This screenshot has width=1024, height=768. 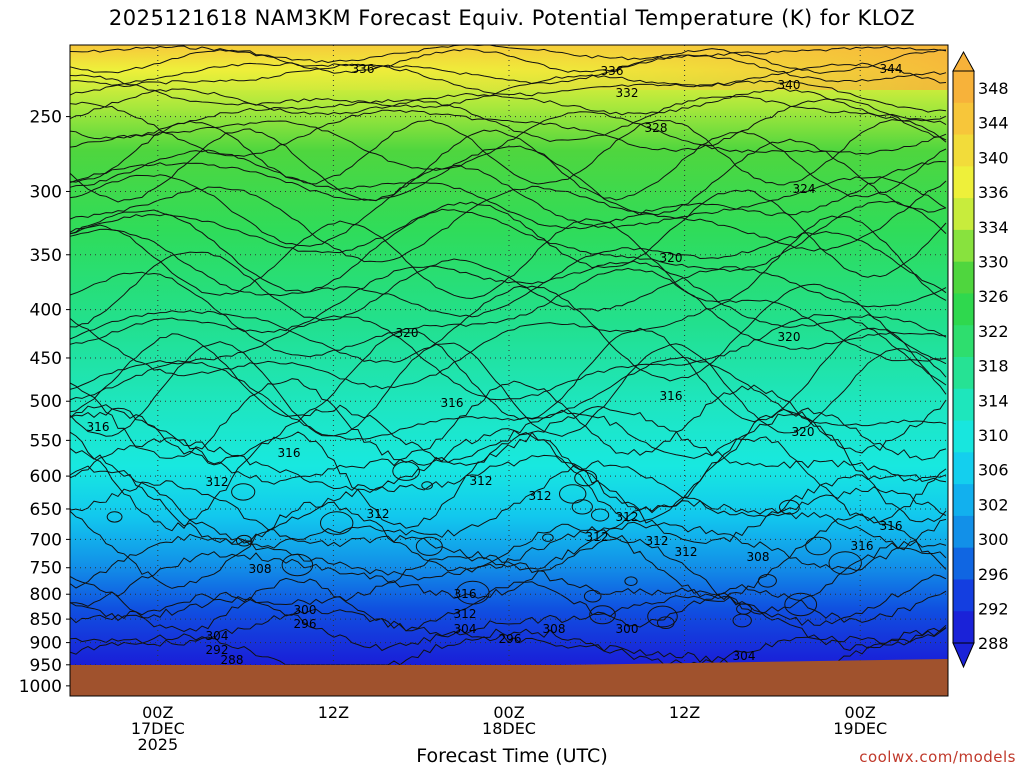 What do you see at coordinates (46, 402) in the screenshot?
I see `y-tick-label: 500` at bounding box center [46, 402].